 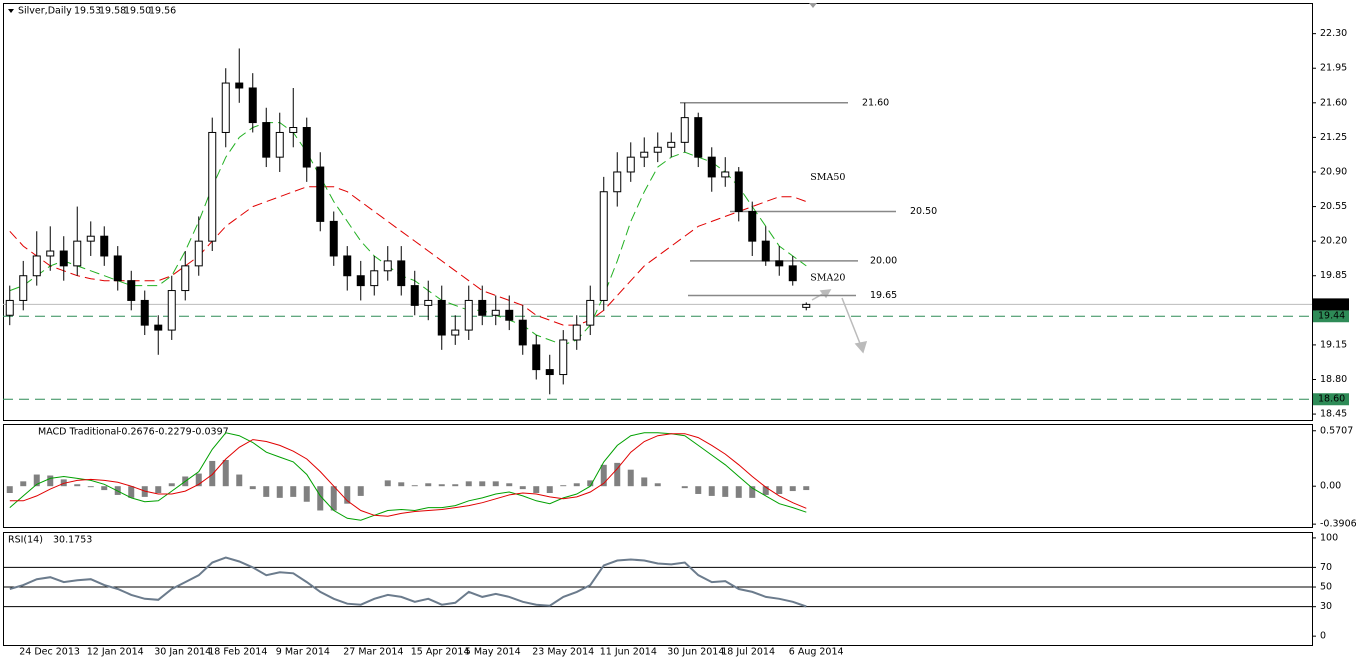 What do you see at coordinates (825, 294) in the screenshot?
I see `arrow-head` at bounding box center [825, 294].